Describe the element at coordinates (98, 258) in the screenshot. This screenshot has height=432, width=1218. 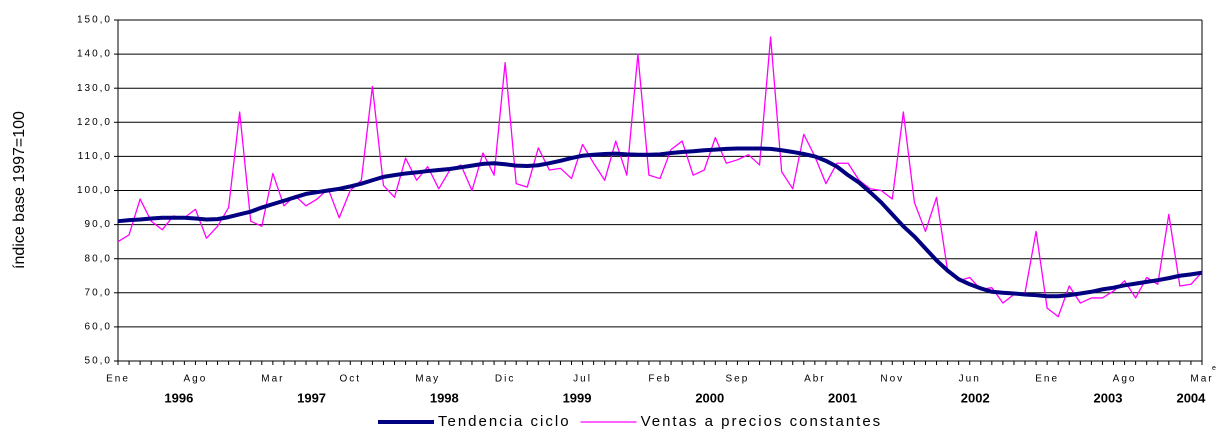
I see `y-tick-label: 80,0` at that location.